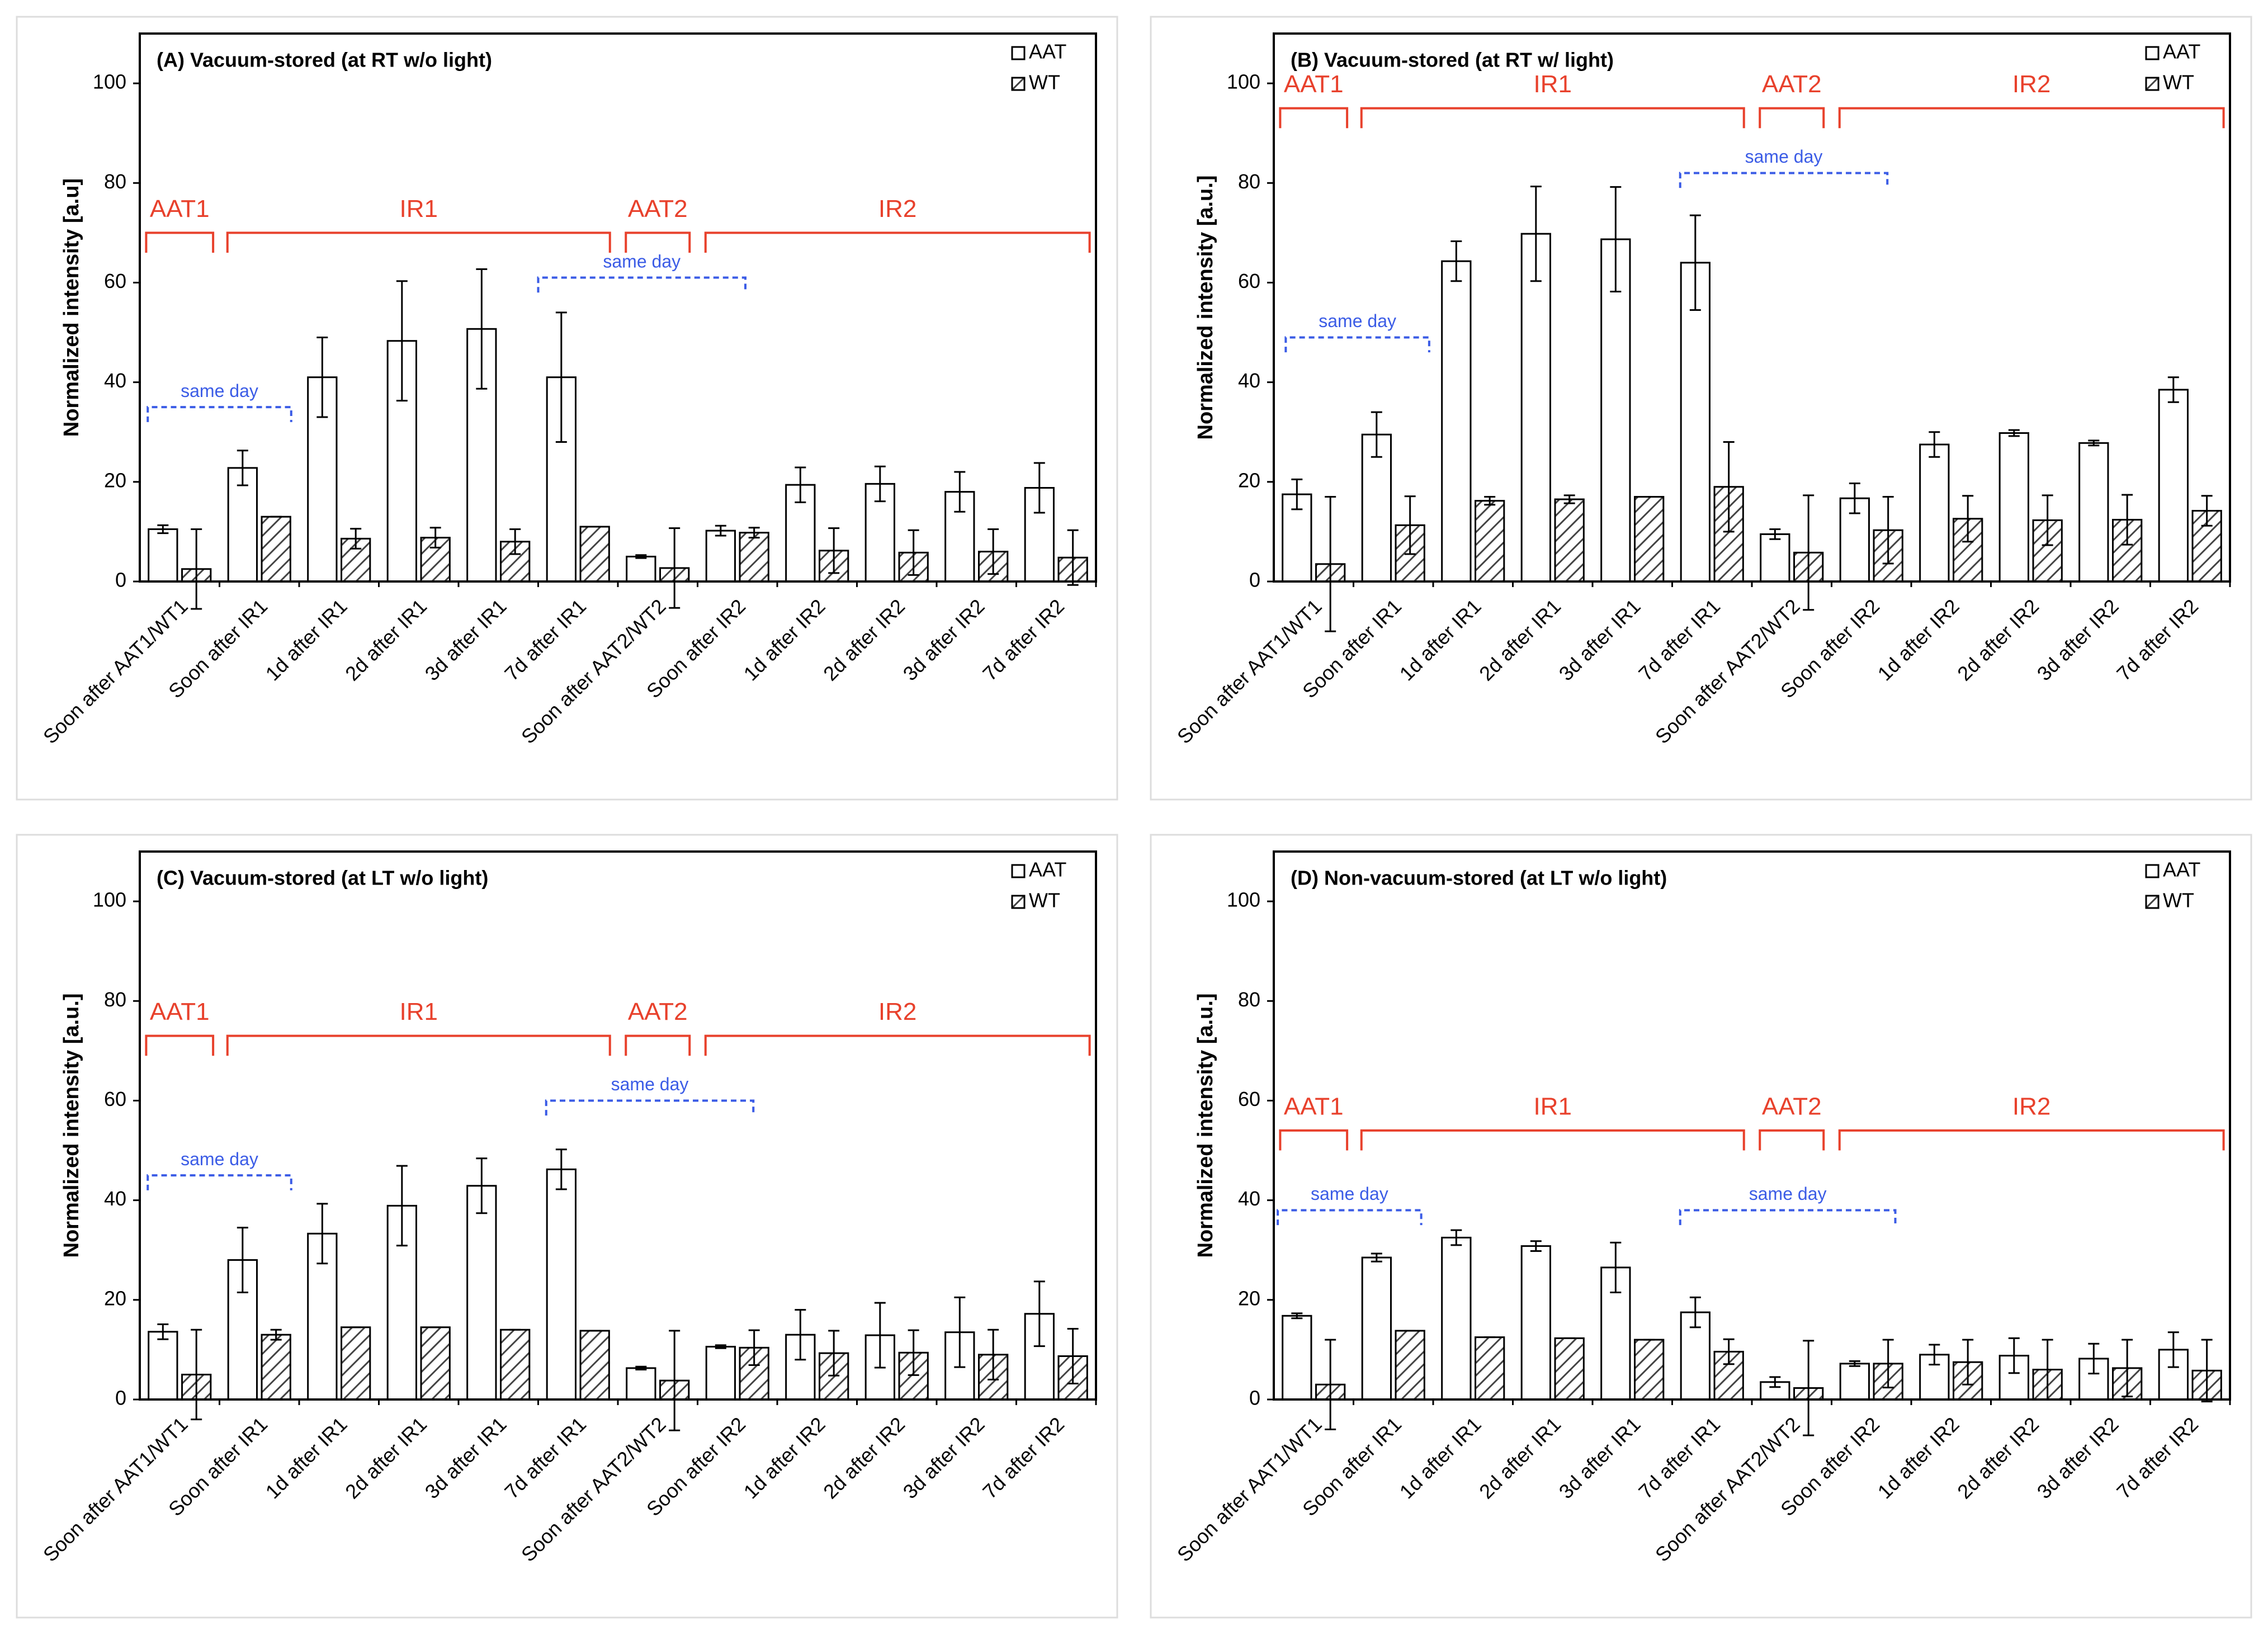 The width and height of the screenshot is (2268, 1636). I want to click on y-tick-label: 20, so click(115, 1298).